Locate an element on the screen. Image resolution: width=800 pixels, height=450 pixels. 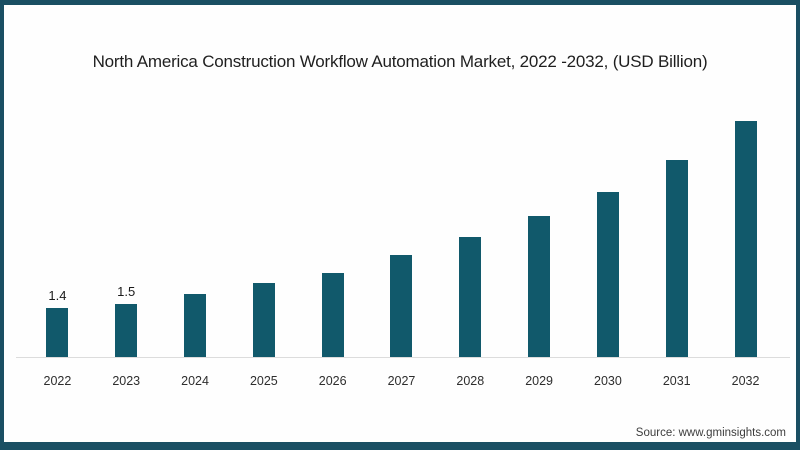
bar-2032 is located at coordinates (745, 239).